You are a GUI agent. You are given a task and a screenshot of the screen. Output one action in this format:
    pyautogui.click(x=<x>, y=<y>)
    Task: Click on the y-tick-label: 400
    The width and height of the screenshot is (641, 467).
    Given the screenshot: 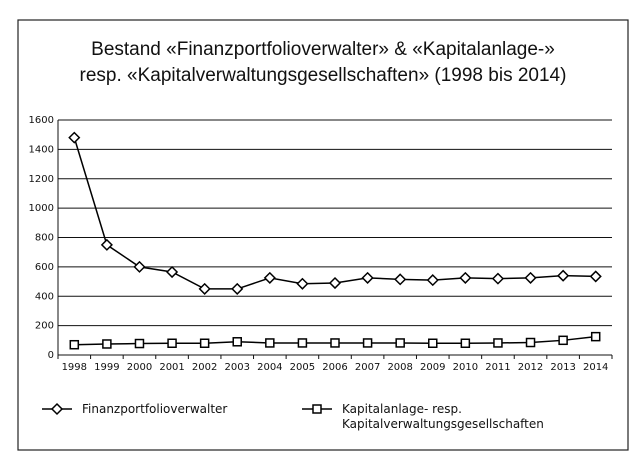 What is the action you would take?
    pyautogui.click(x=44, y=296)
    